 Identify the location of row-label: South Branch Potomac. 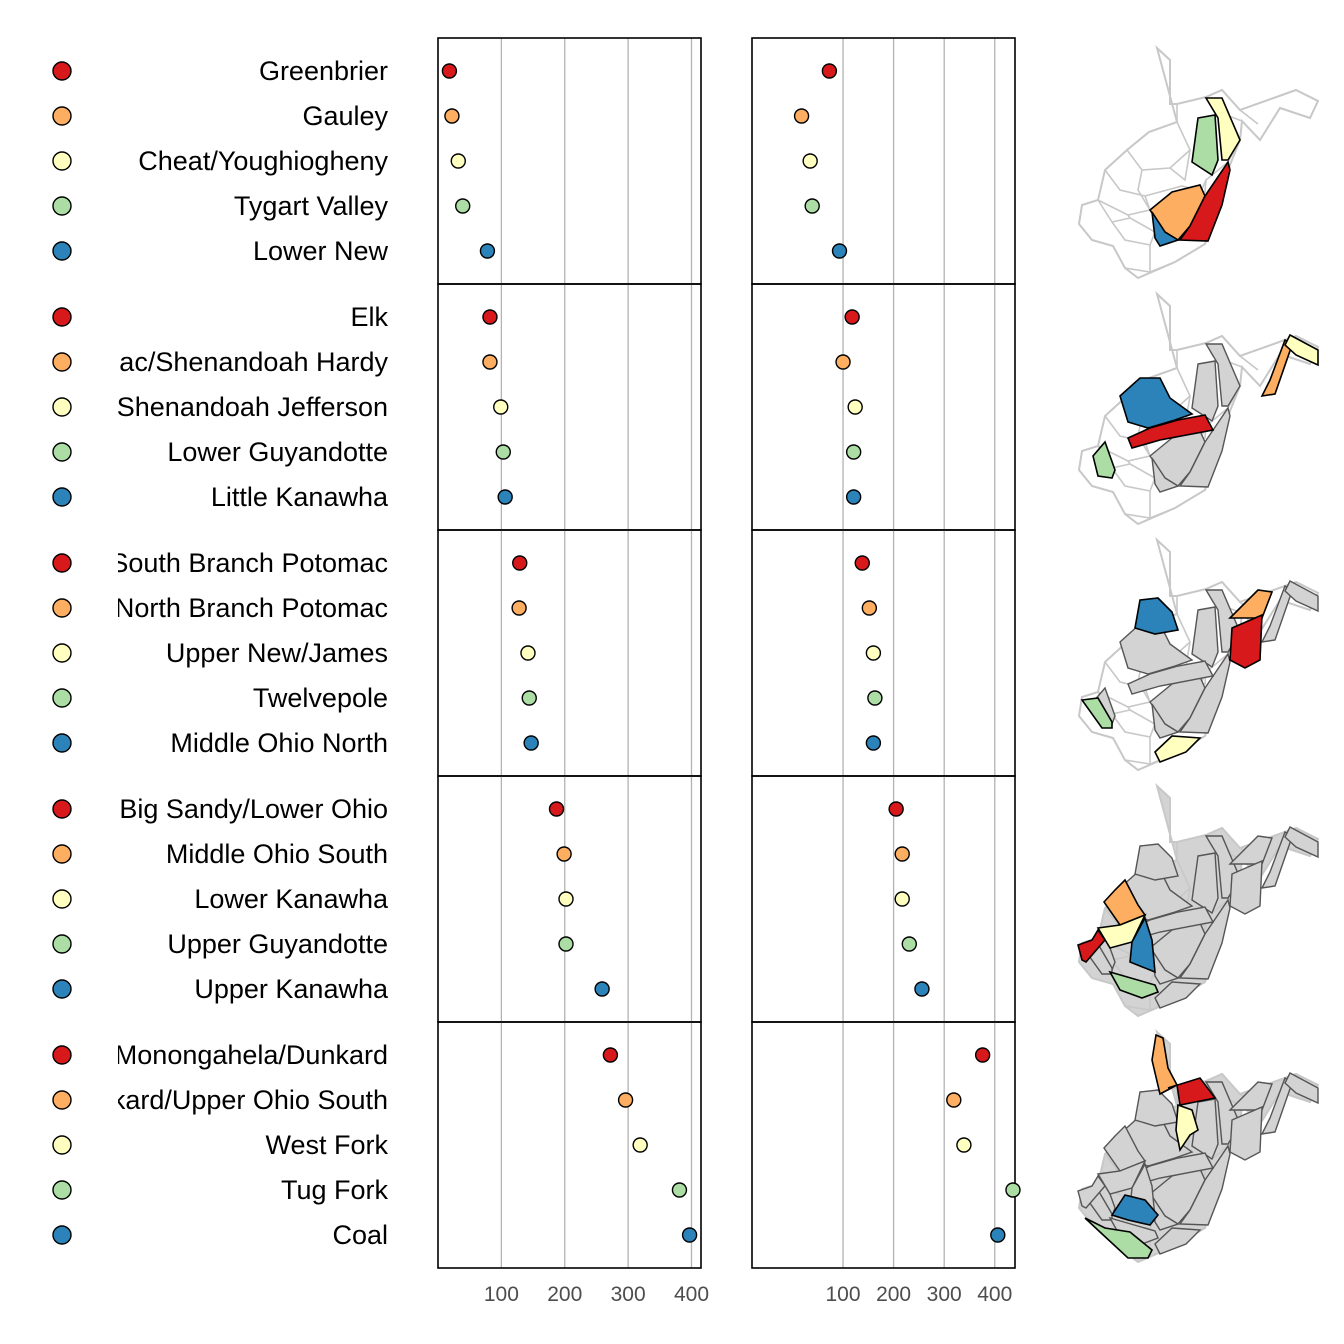
(249, 563).